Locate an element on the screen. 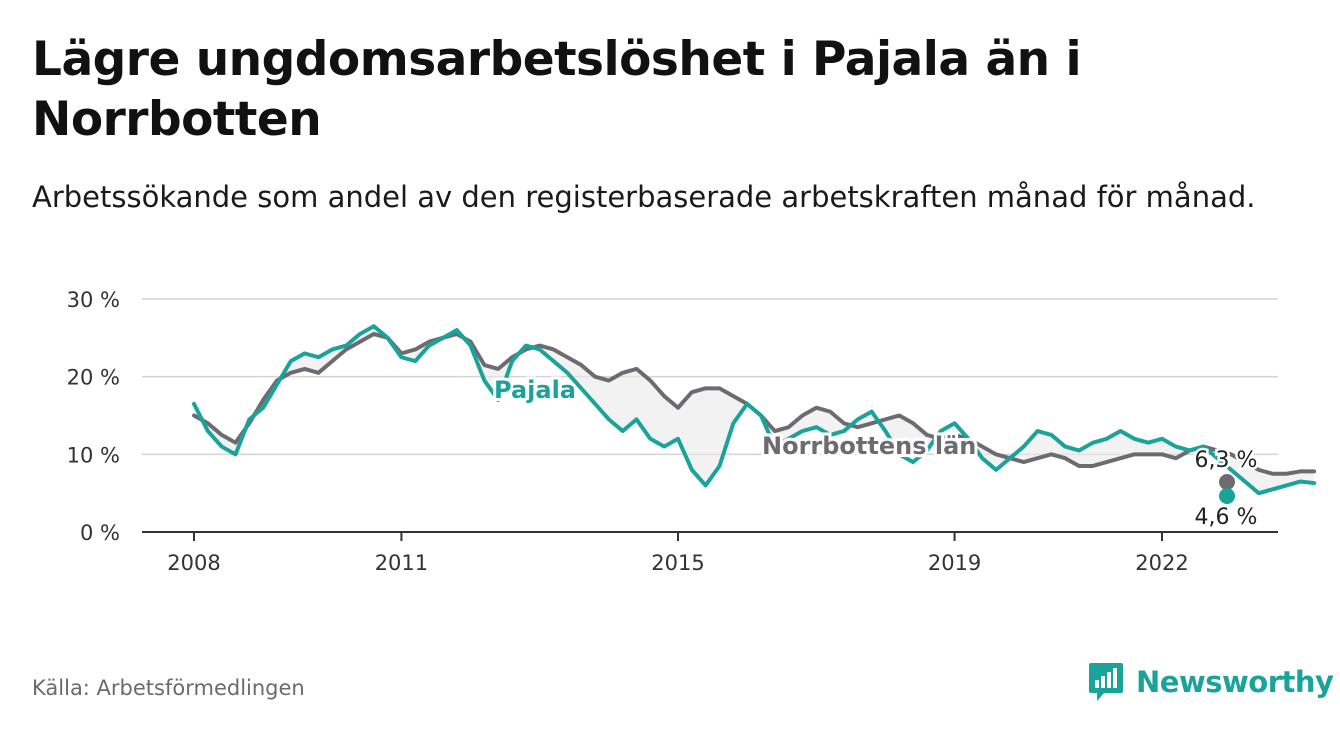  brand-logo: Newsworthy is located at coordinates (1211, 682).